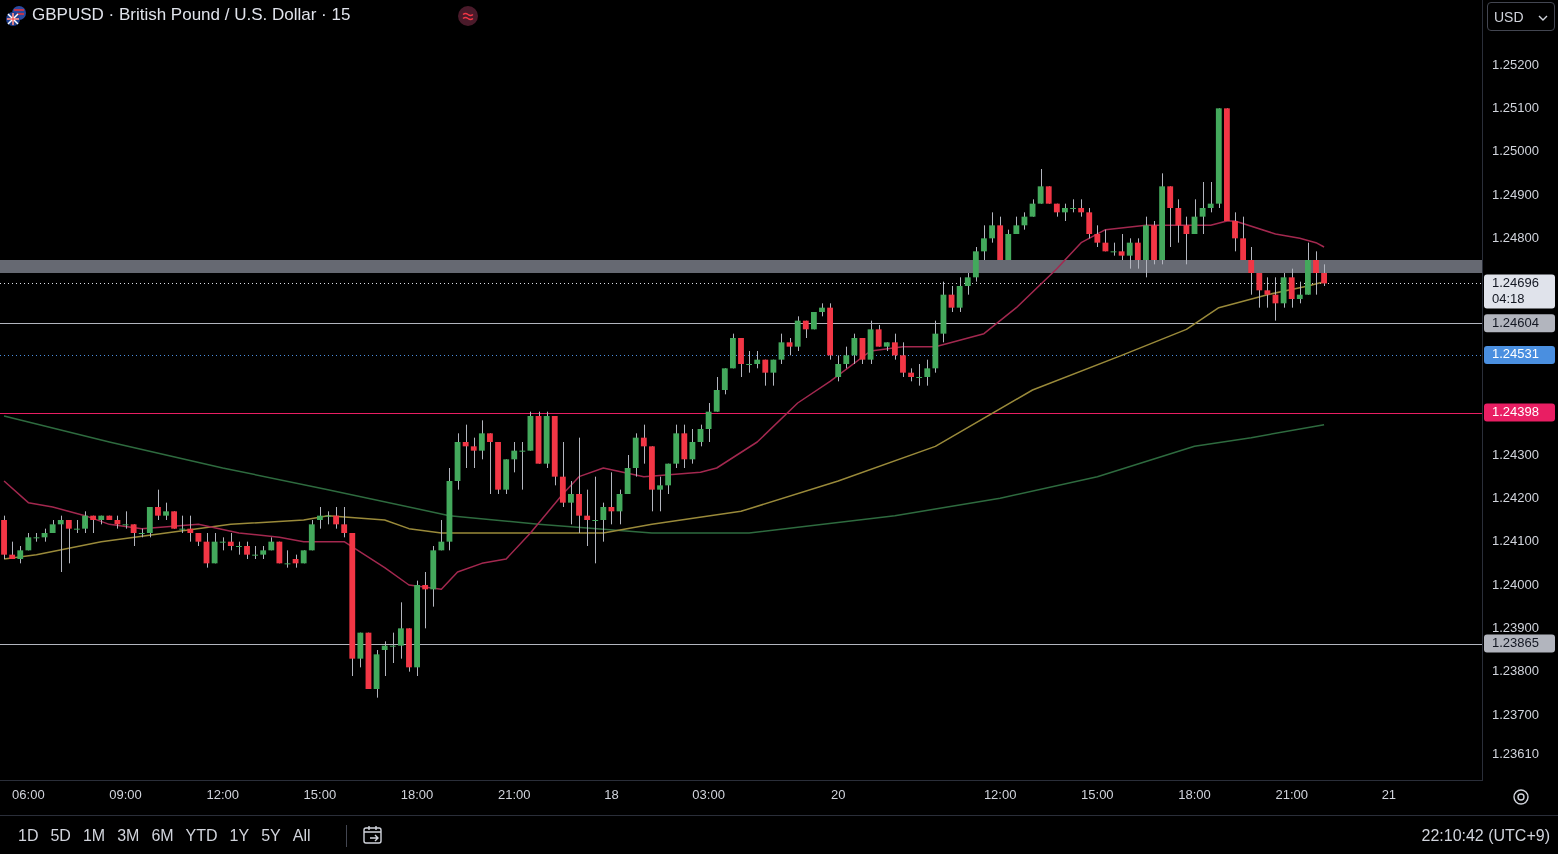  Describe the element at coordinates (191, 15) in the screenshot. I see `chart-title: GBPUSD · British Pound / U.S. Dollar · 15` at that location.